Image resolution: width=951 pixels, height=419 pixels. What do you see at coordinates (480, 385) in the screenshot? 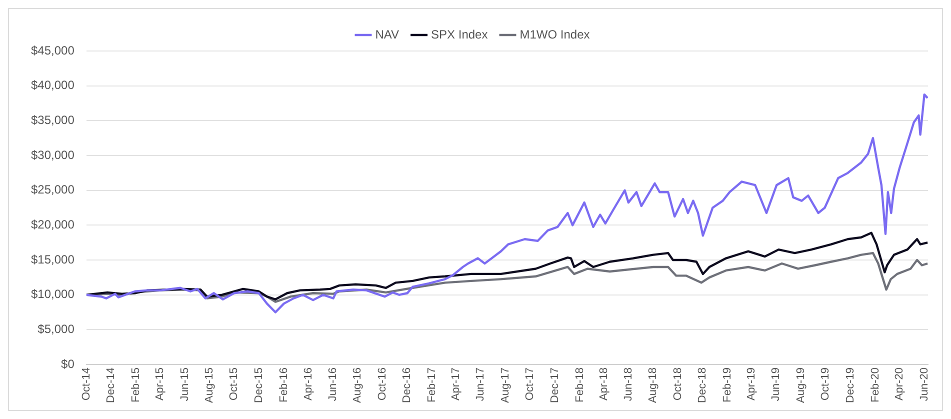
I see `x-tick-label: Jun-17` at bounding box center [480, 385].